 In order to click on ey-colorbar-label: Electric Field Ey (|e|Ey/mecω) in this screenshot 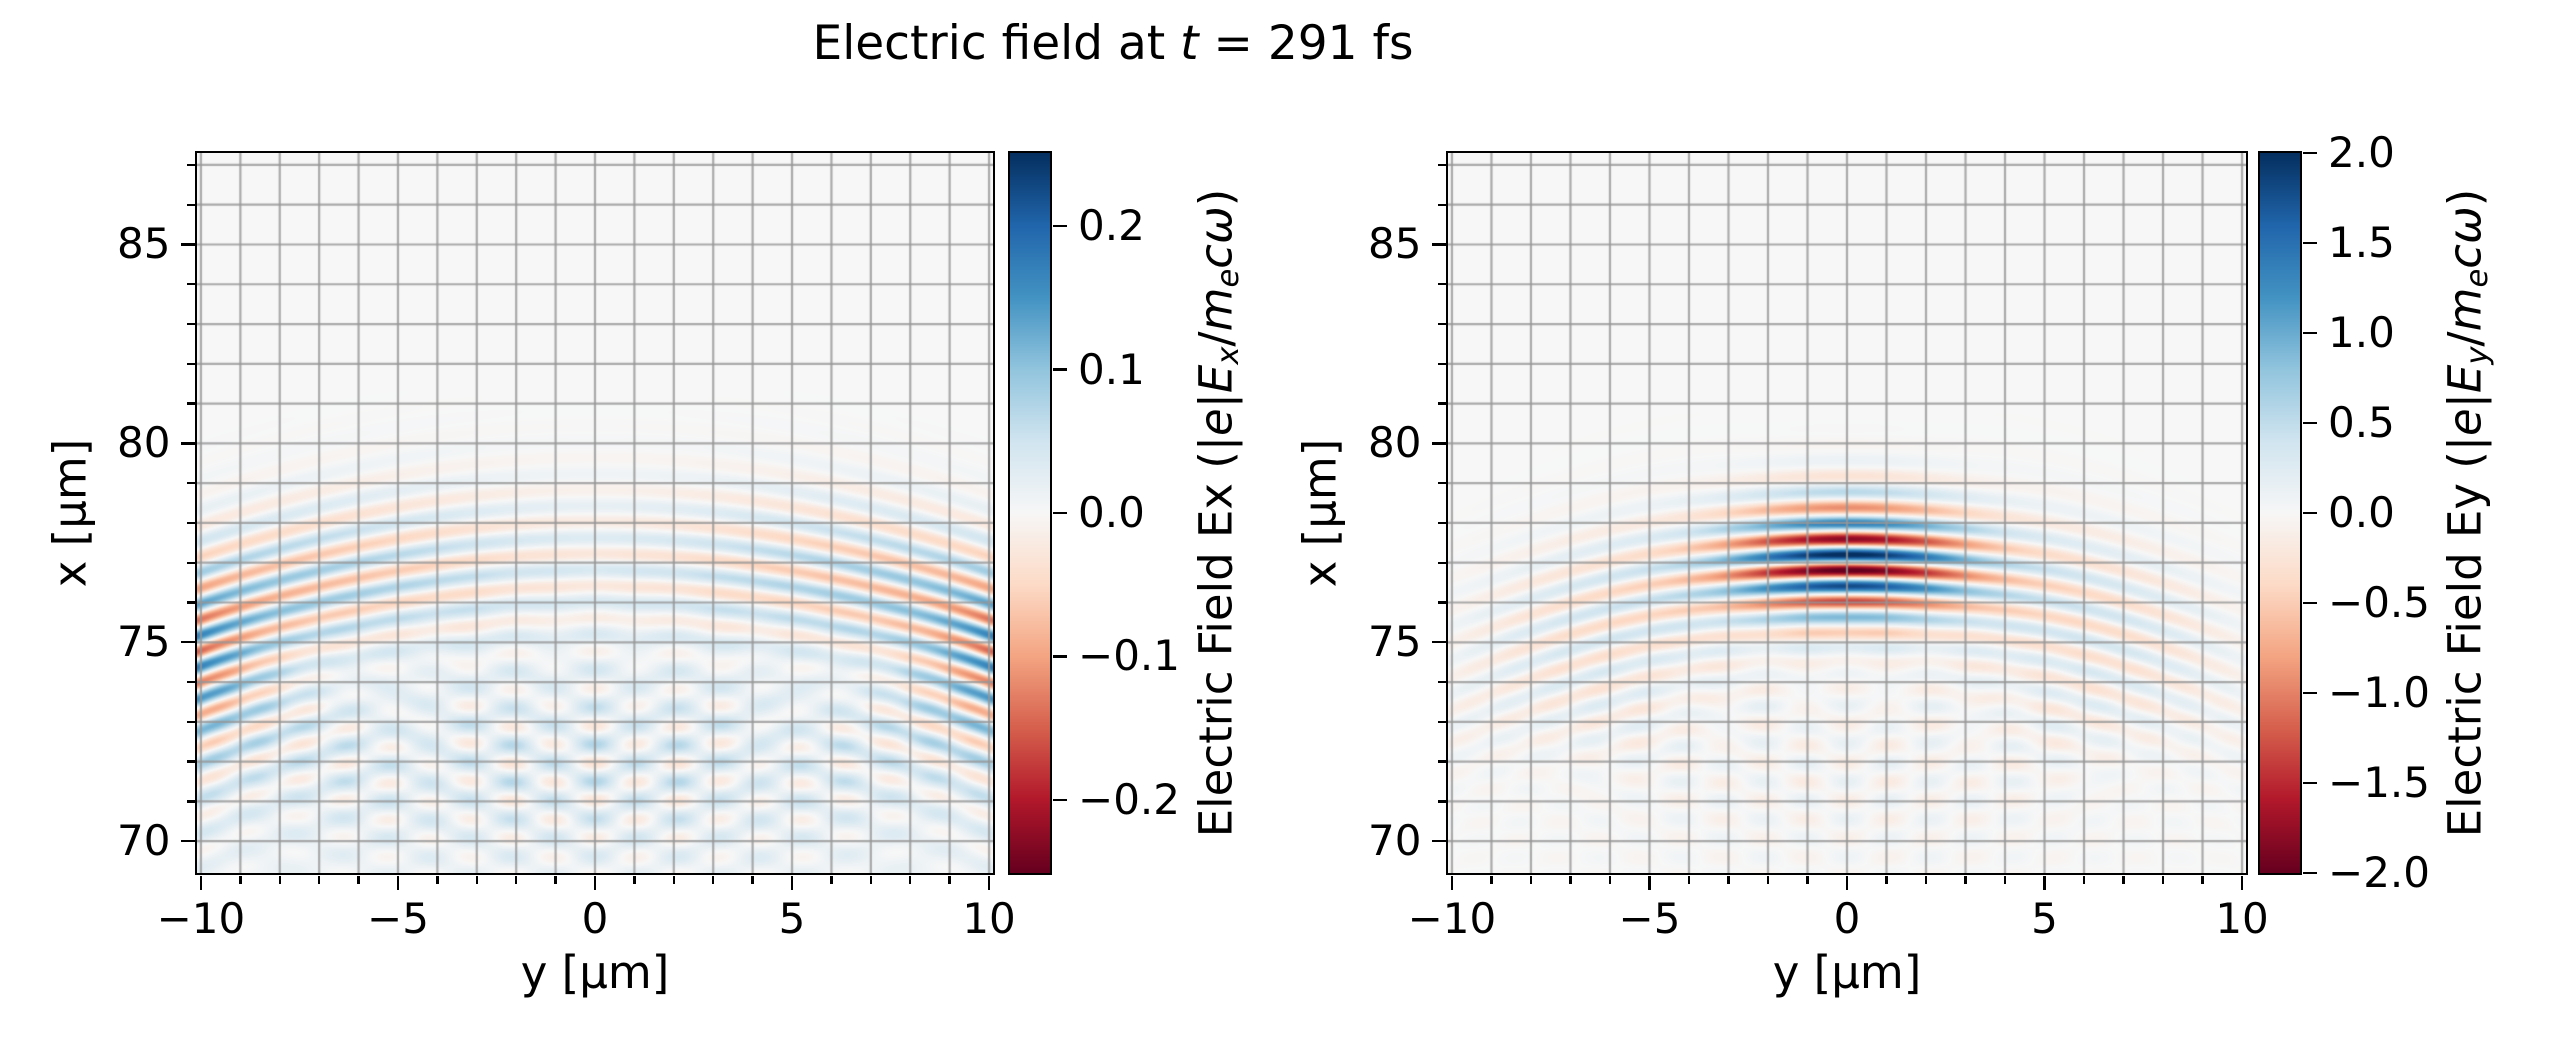, I will do `click(2467, 513)`.